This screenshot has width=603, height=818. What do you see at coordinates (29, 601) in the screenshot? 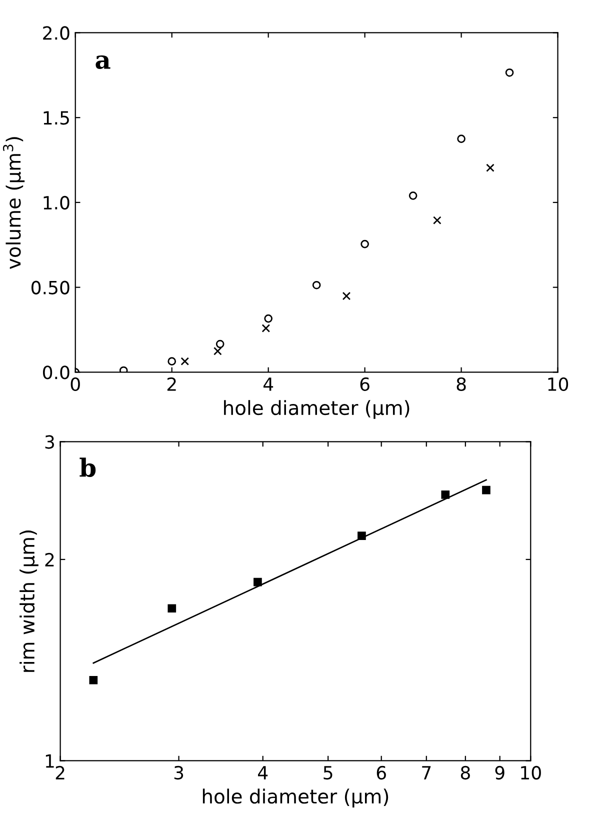
I see `y-axis-title: rim width (μm)` at bounding box center [29, 601].